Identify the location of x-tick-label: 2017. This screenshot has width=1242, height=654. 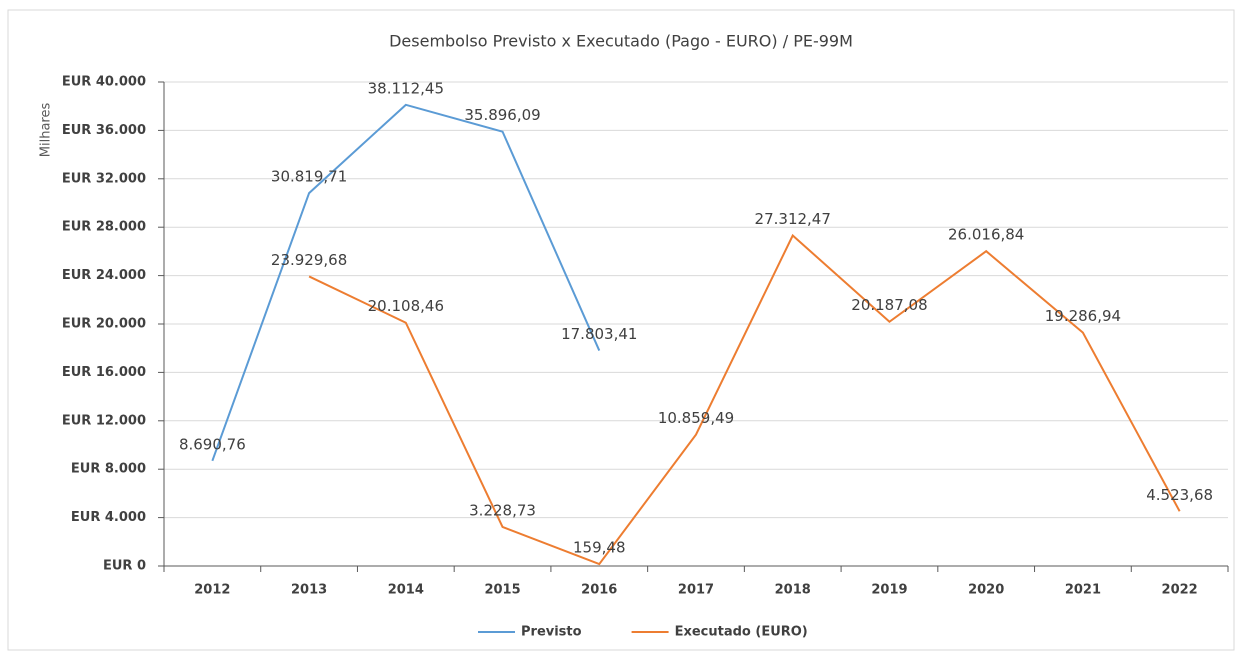
(696, 590).